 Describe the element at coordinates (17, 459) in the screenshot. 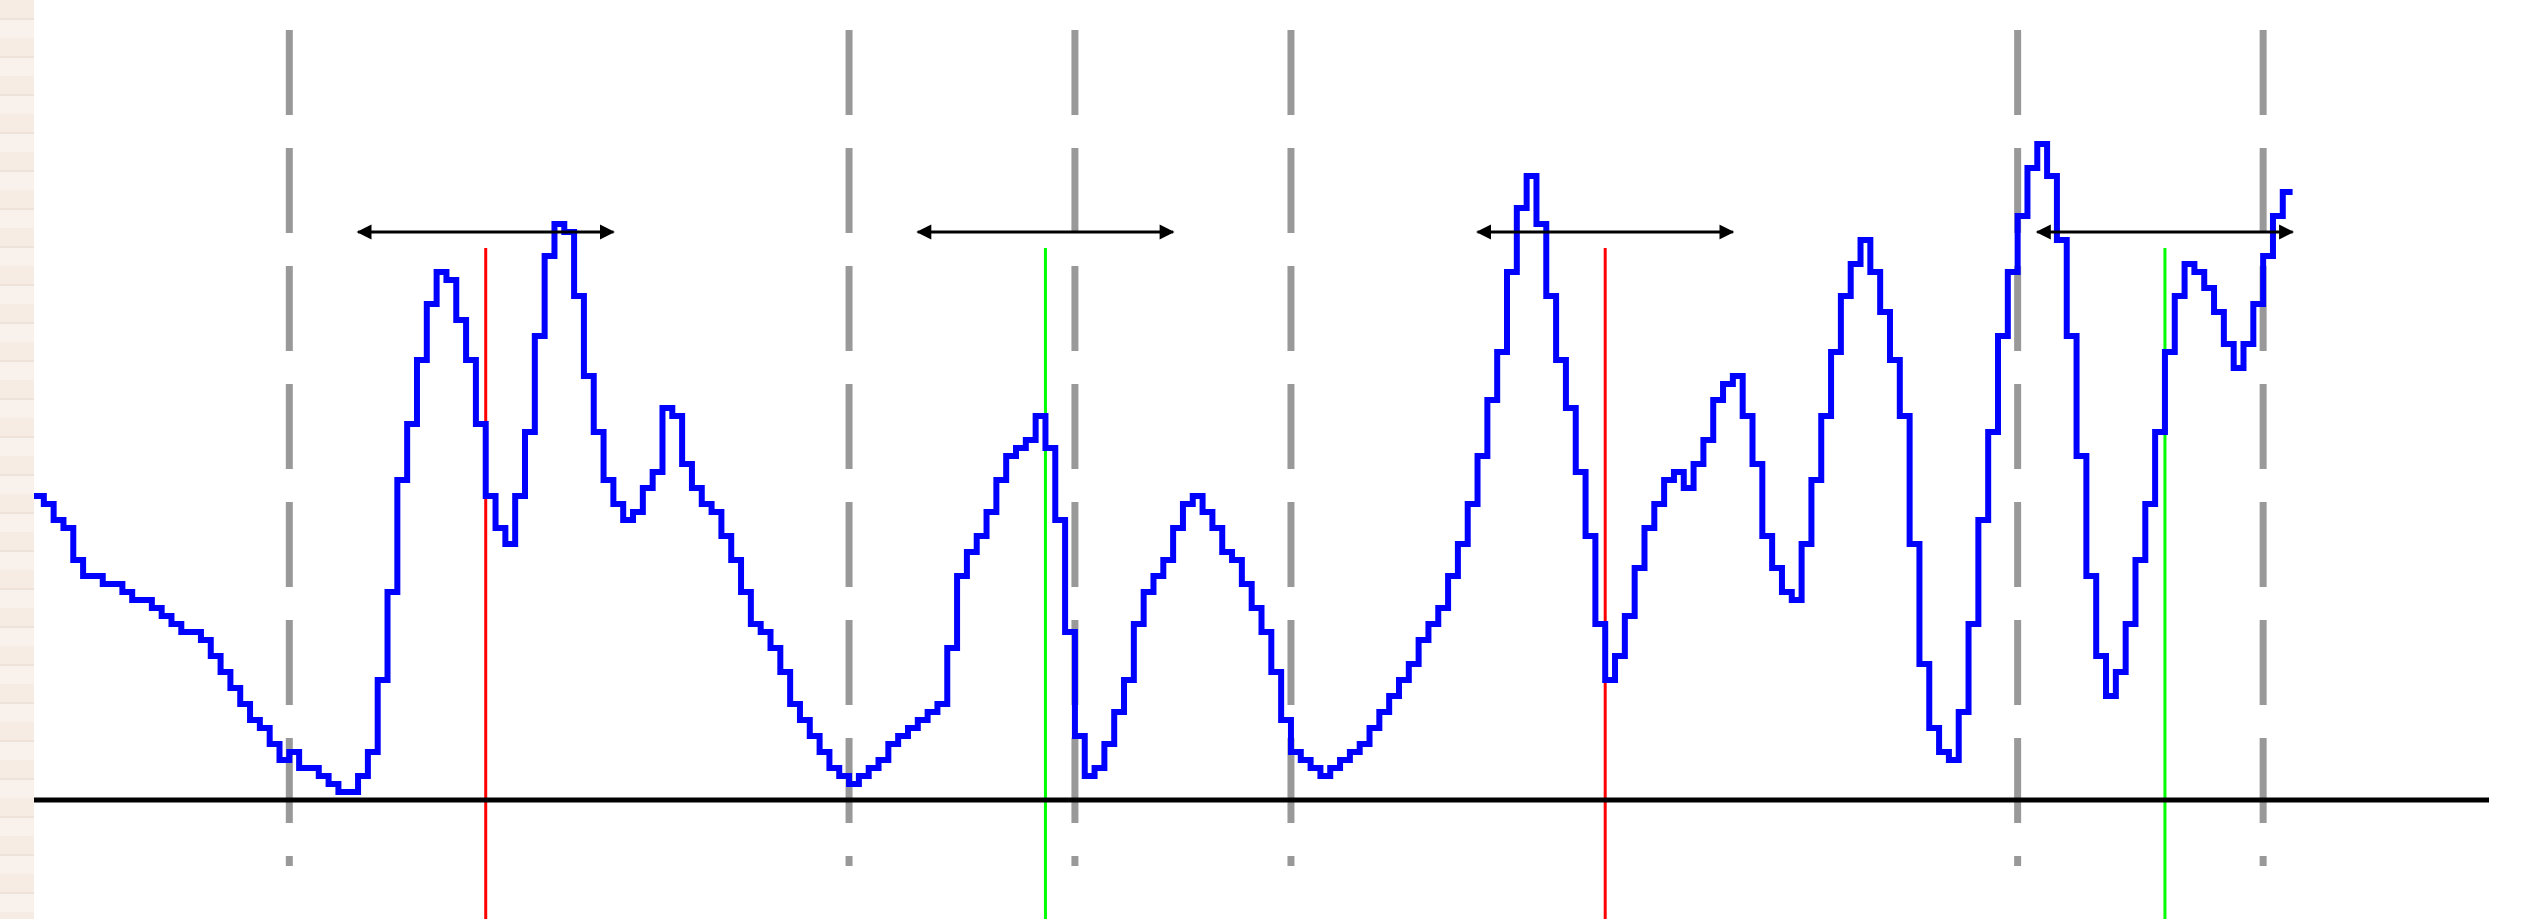

I see `left-edge-strip` at that location.